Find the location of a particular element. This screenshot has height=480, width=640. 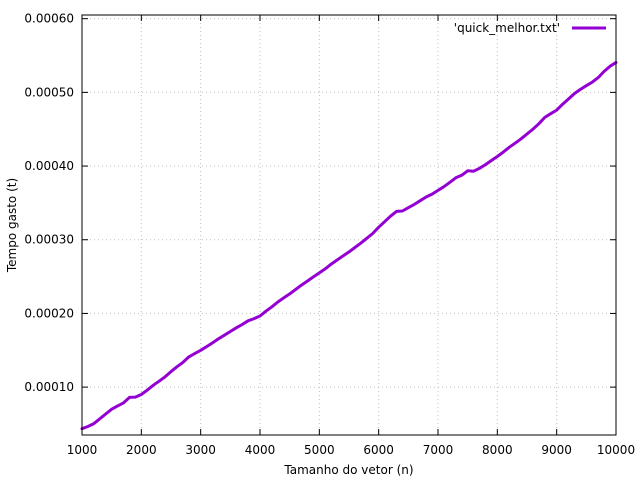

y-tick-label: 0.00040 is located at coordinates (49, 166).